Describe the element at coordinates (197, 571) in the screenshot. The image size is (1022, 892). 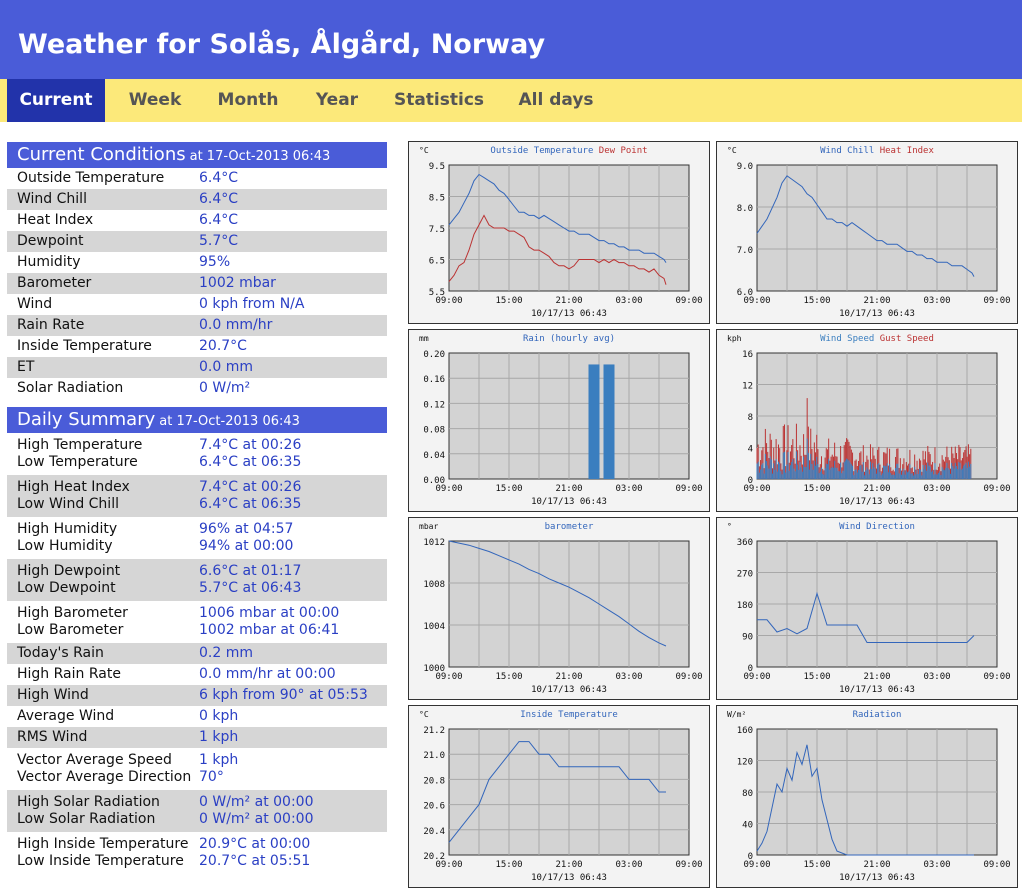
I see `table-row: High Dewpoint 6.6°C at 01:17` at that location.